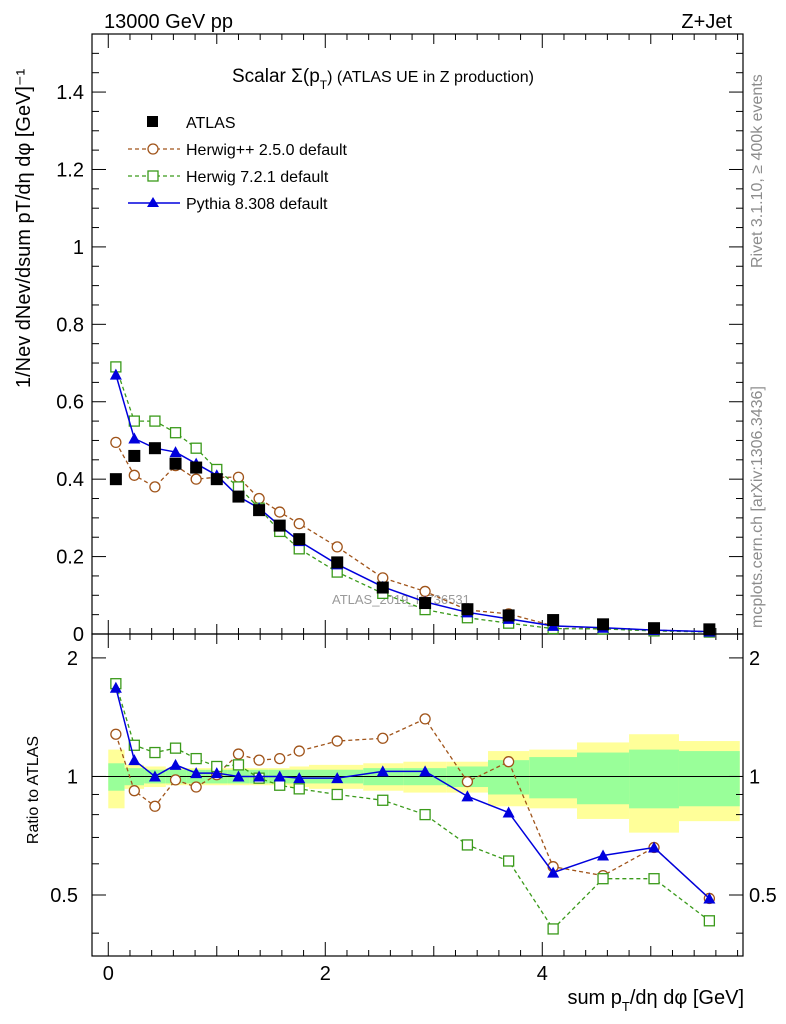 Image resolution: width=786 pixels, height=1024 pixels. Describe the element at coordinates (267, 150) in the screenshot. I see `legend-herwig25-label: Herwig++ 2.5.0 default` at that location.